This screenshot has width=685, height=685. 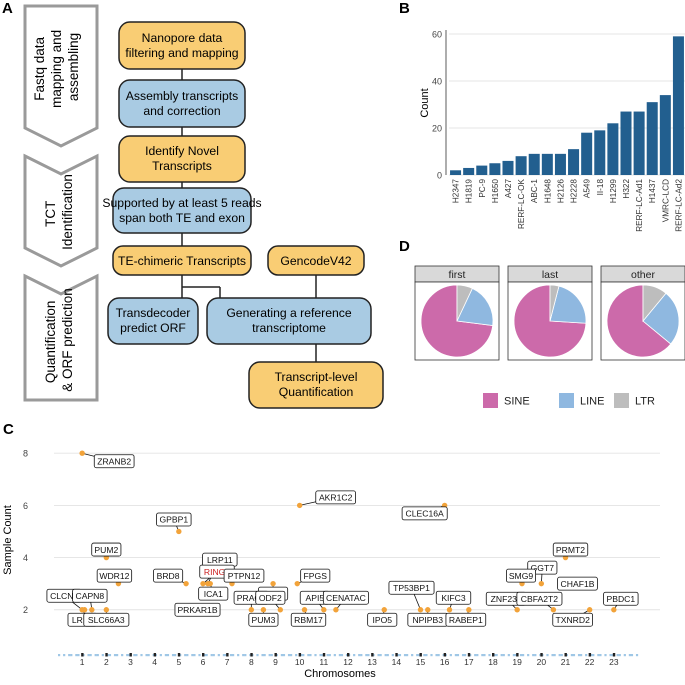 What do you see at coordinates (572, 620) in the screenshot?
I see `gene-label: TXNRD2` at bounding box center [572, 620].